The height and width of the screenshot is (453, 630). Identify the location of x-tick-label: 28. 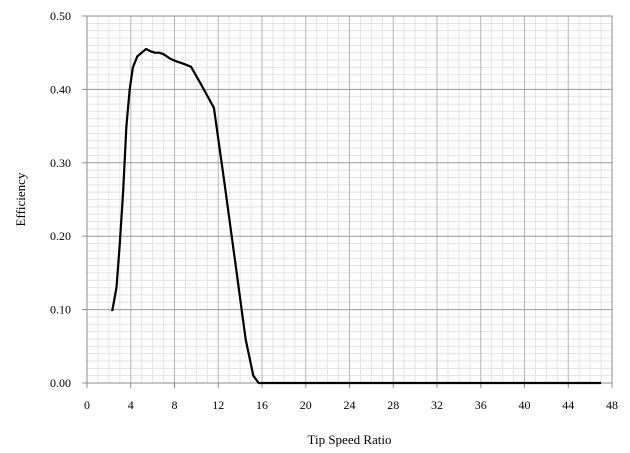
(393, 405).